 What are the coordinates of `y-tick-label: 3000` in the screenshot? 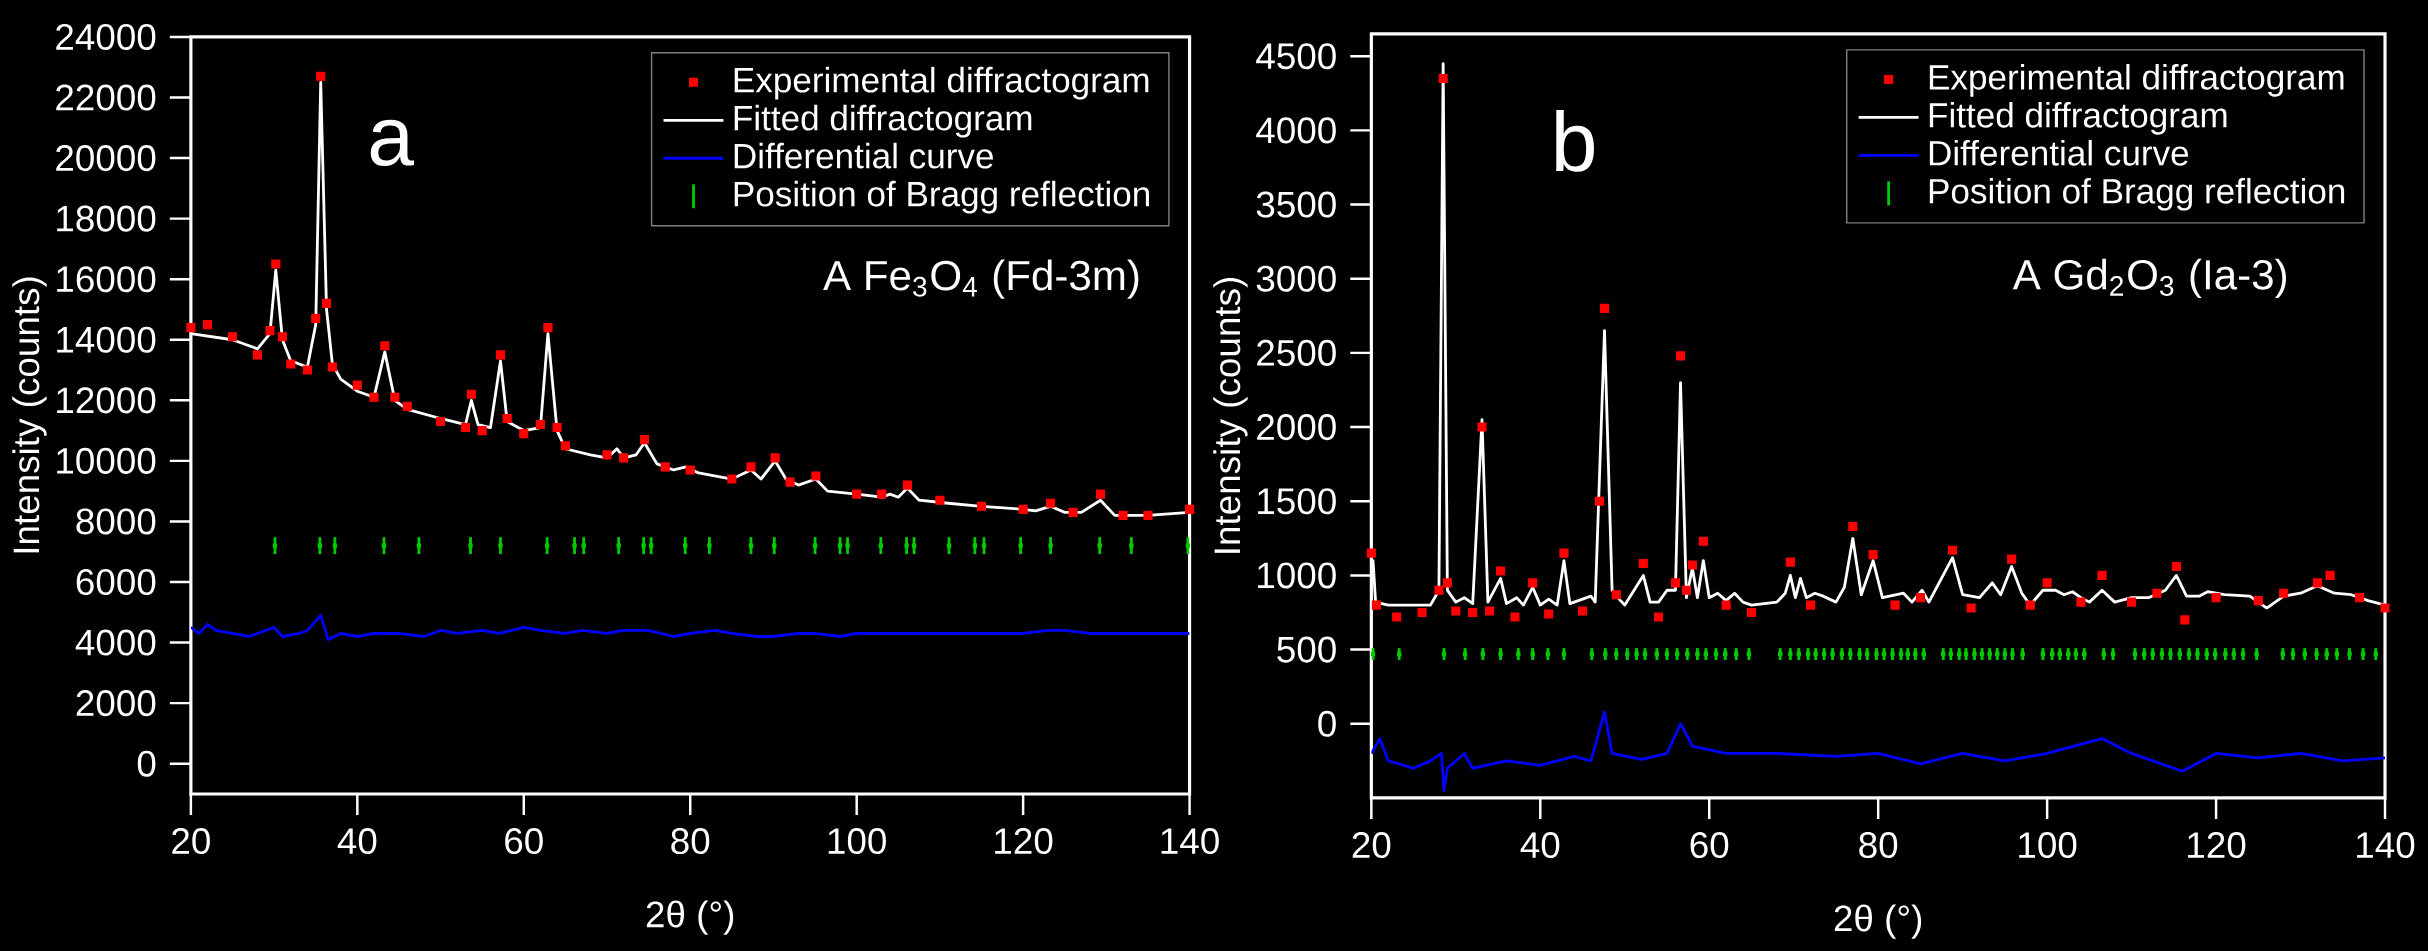 It's located at (1296, 278).